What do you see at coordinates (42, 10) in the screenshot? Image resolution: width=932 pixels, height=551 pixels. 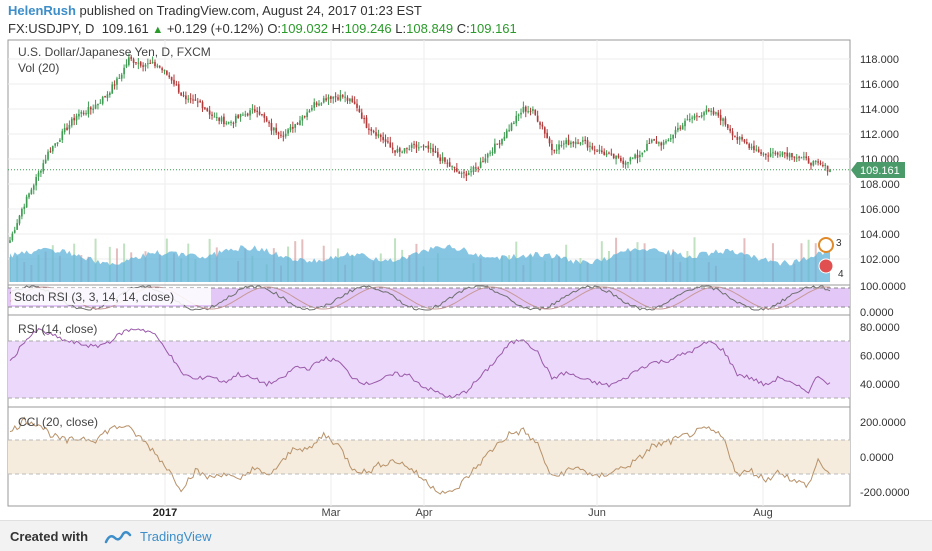 I see `author-link: HelenRush` at bounding box center [42, 10].